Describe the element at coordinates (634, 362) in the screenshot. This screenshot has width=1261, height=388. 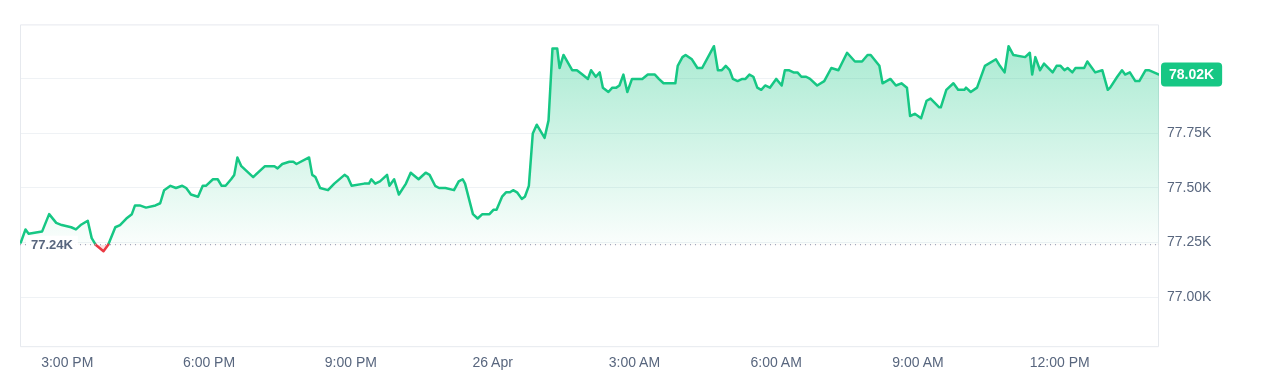
I see `x-tick-label: 3:00 AM` at that location.